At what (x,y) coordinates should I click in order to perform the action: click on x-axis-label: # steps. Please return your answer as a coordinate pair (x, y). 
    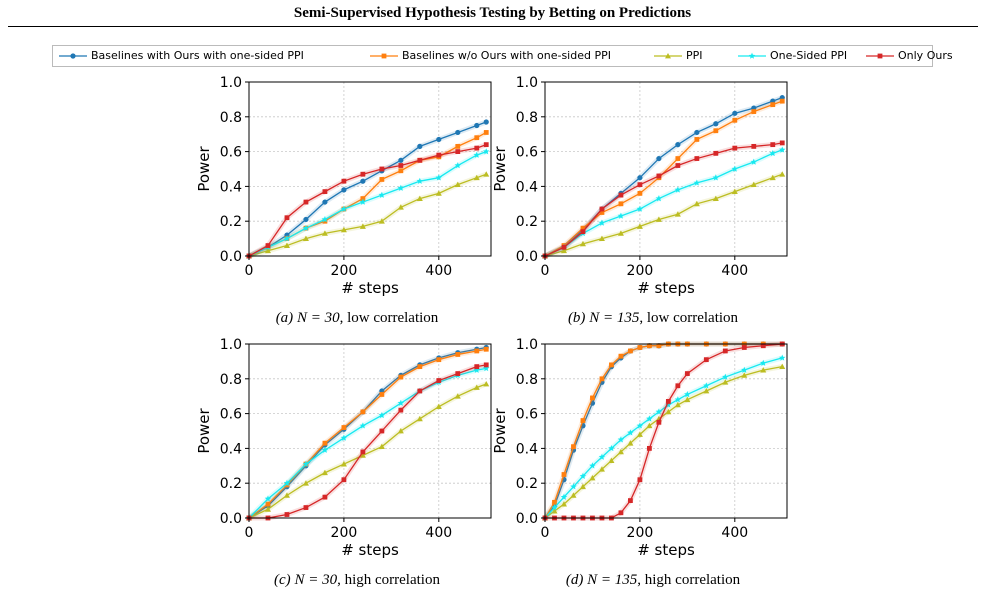
    Looking at the image, I should click on (370, 550).